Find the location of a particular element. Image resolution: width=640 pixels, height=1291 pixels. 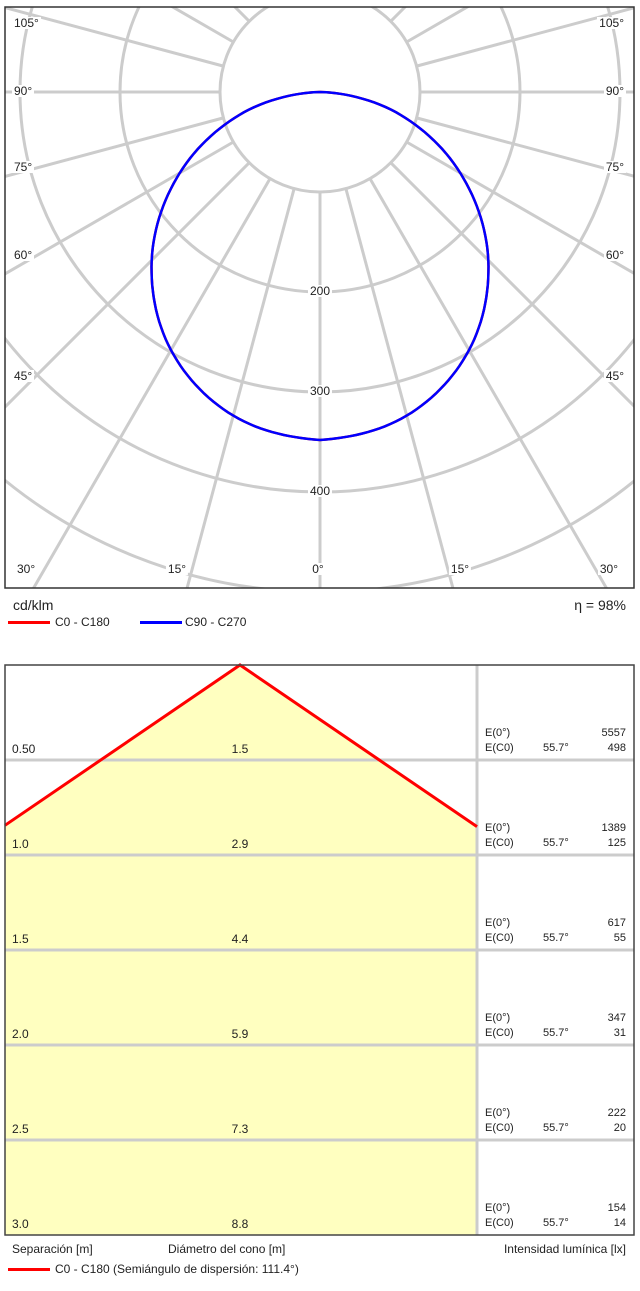

angle-label-right: 60° is located at coordinates (614, 255).